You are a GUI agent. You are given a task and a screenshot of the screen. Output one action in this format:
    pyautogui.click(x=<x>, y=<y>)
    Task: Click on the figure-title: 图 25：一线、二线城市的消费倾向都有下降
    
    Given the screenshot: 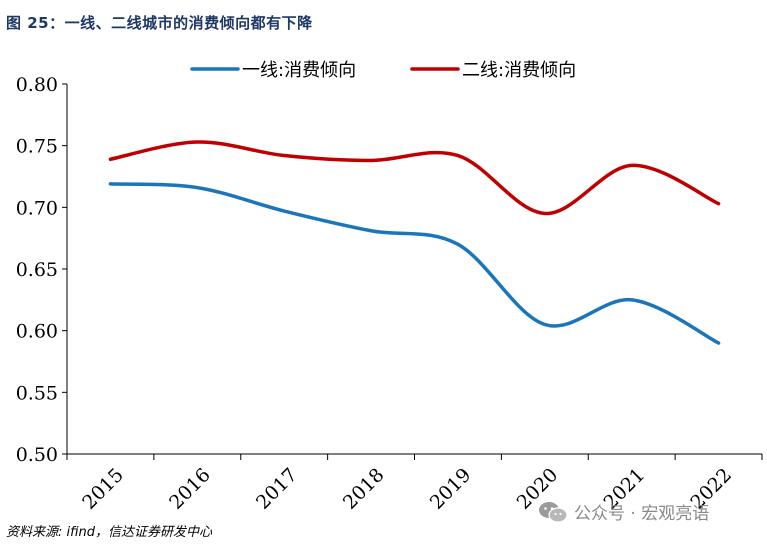 What is the action you would take?
    pyautogui.click(x=159, y=23)
    